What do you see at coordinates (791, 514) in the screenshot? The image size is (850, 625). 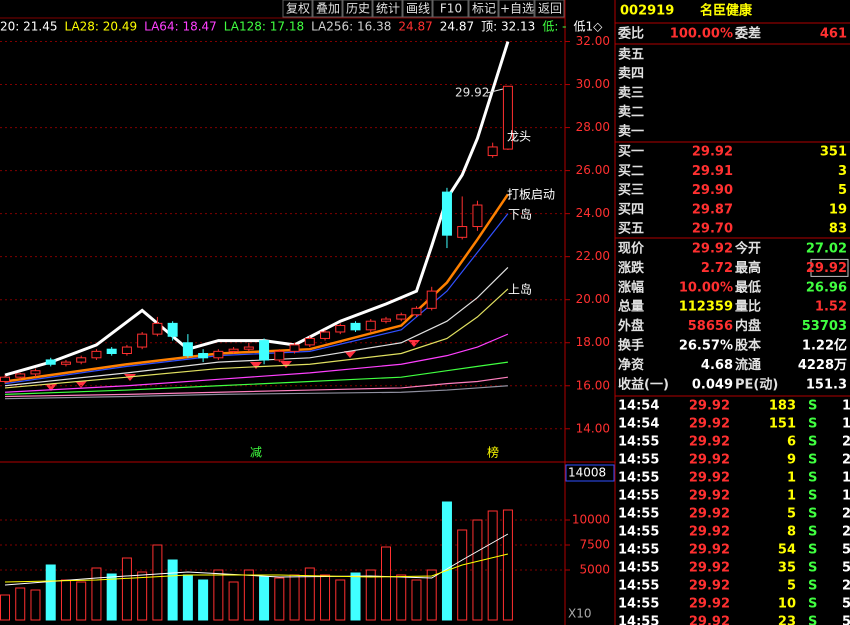 I see `trade-volume: 5` at bounding box center [791, 514].